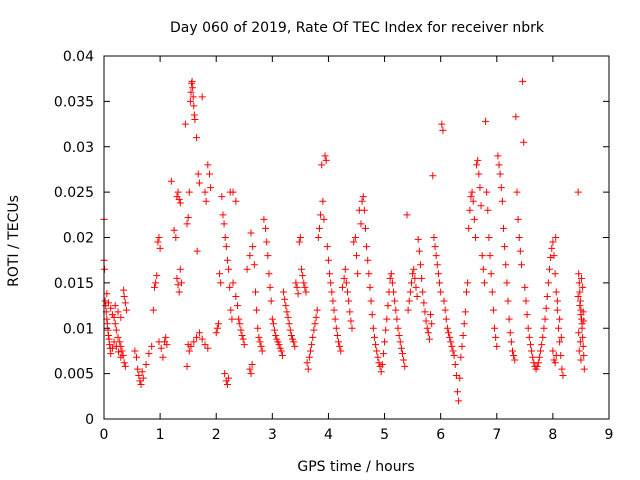 This screenshot has height=480, width=640. Describe the element at coordinates (160, 435) in the screenshot. I see `x-tick-label: 1` at that location.